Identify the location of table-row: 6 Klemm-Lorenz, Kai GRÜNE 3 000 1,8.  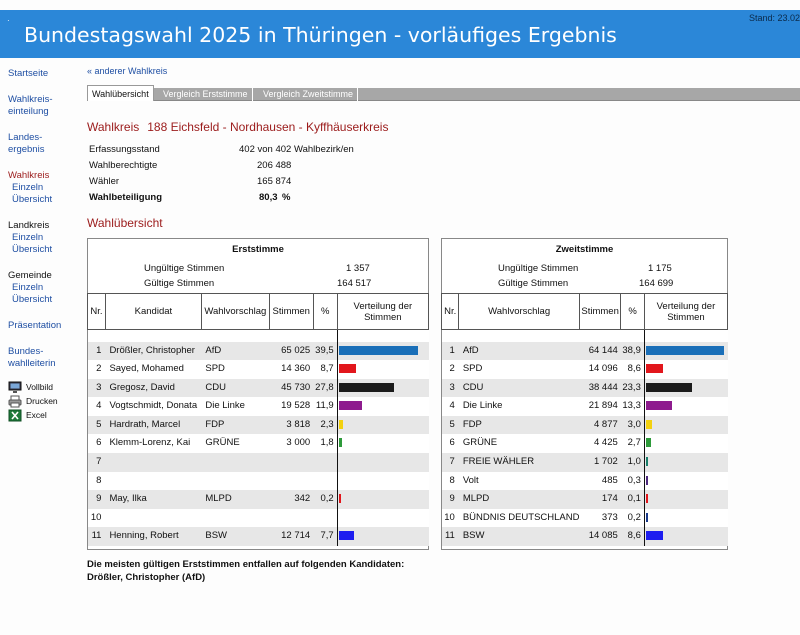
(258, 444).